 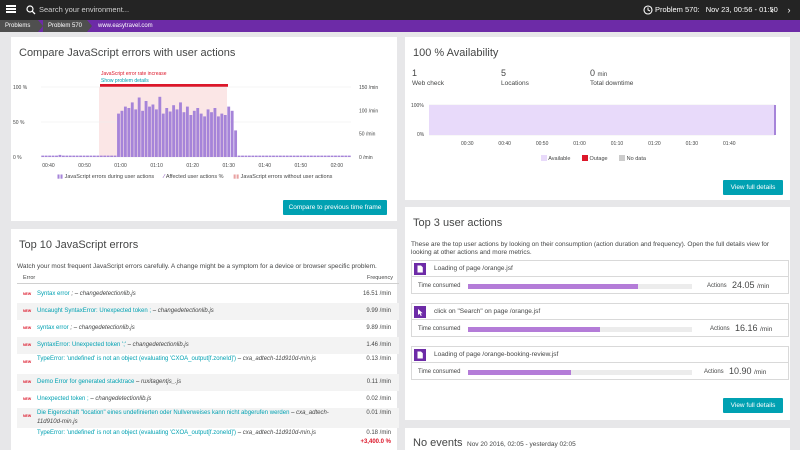 What do you see at coordinates (53, 328) in the screenshot?
I see `error-link: syntax error` at bounding box center [53, 328].